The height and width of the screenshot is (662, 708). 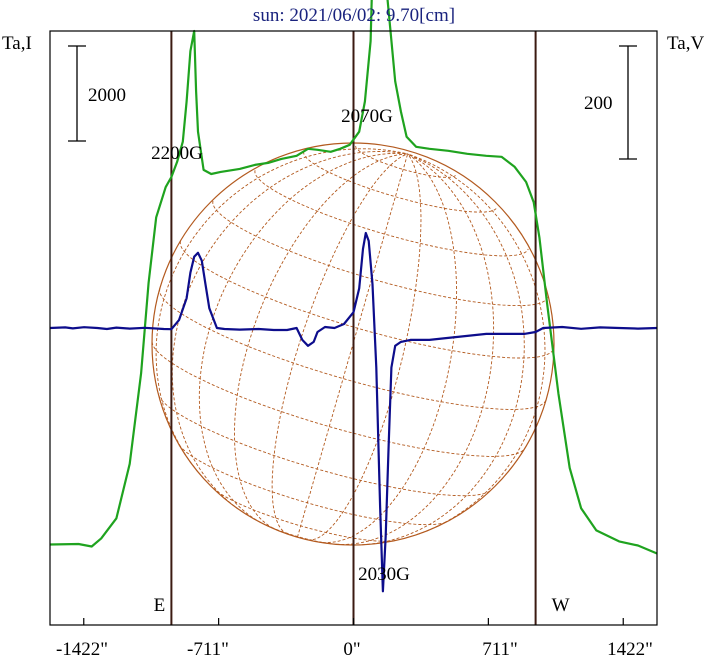 What do you see at coordinates (598, 103) in the screenshot?
I see `scale-bar-right-label: 200` at bounding box center [598, 103].